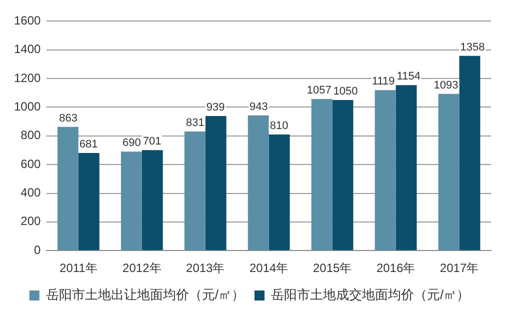  I want to click on y-tick-label: 1200, so click(28, 77).